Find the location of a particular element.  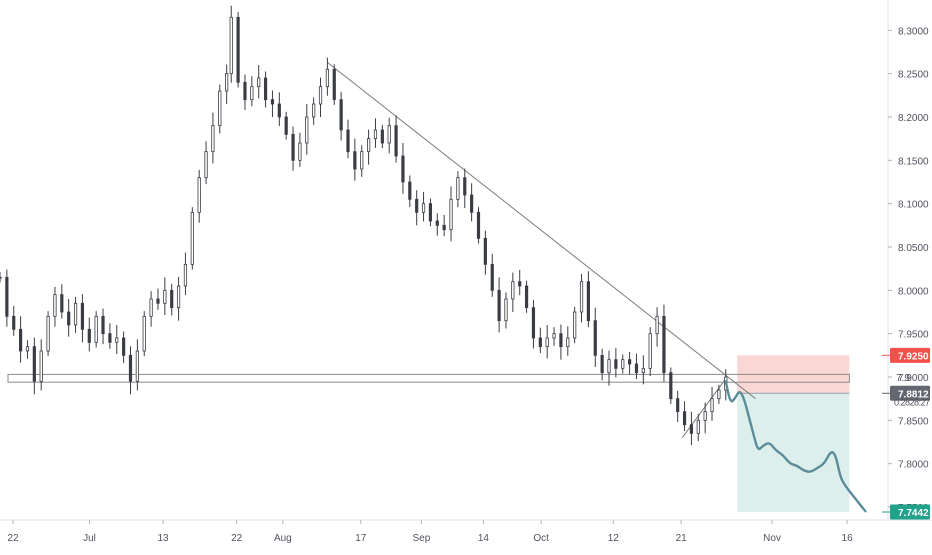

support-zone is located at coordinates (428, 378).